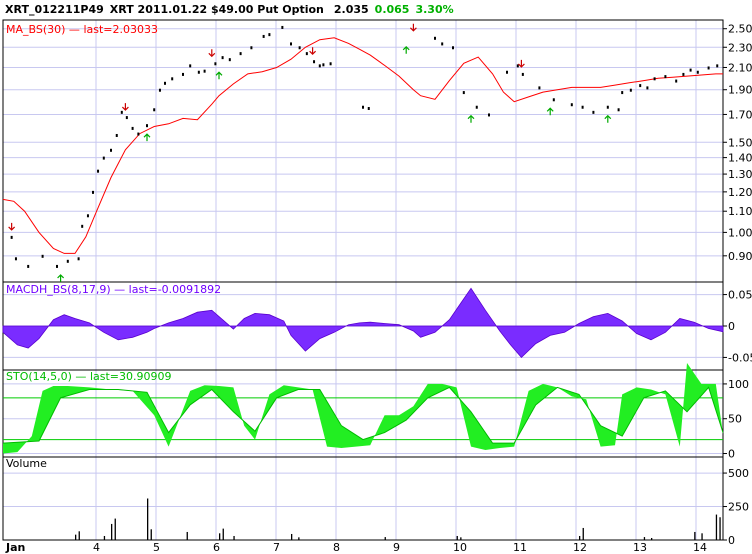  Describe the element at coordinates (363, 498) in the screenshot. I see `volume-panel-frame` at that location.